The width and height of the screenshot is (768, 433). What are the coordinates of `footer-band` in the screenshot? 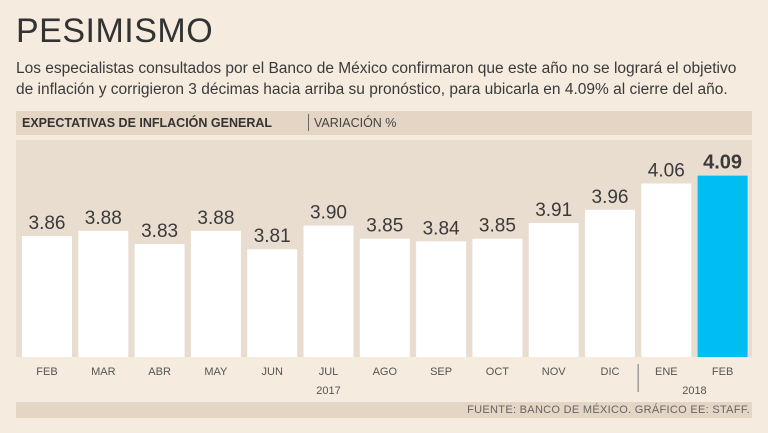 It's located at (384, 410).